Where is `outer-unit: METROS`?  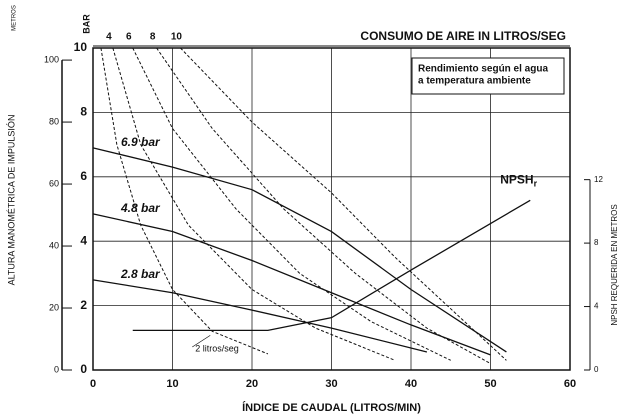 outer-unit: METROS is located at coordinates (15, 18).